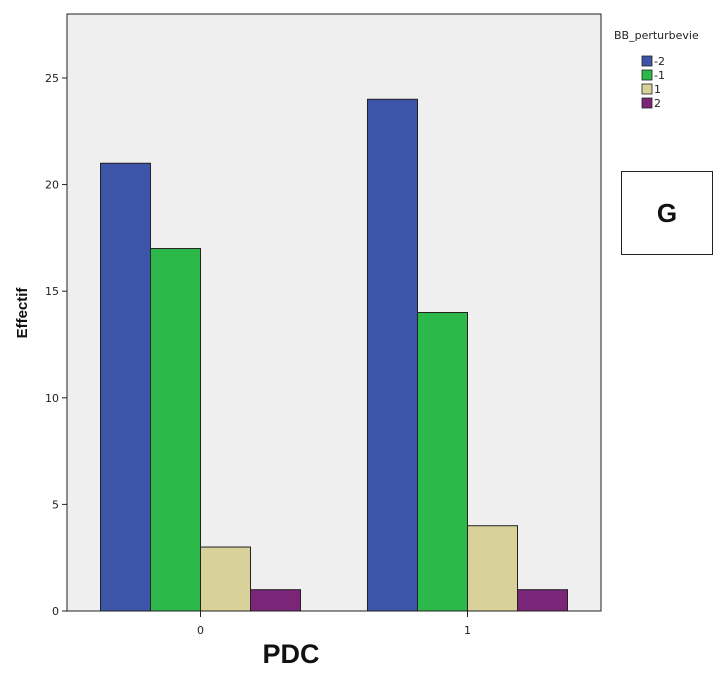 The image size is (714, 675). I want to click on y-tick-label: 0, so click(55, 611).